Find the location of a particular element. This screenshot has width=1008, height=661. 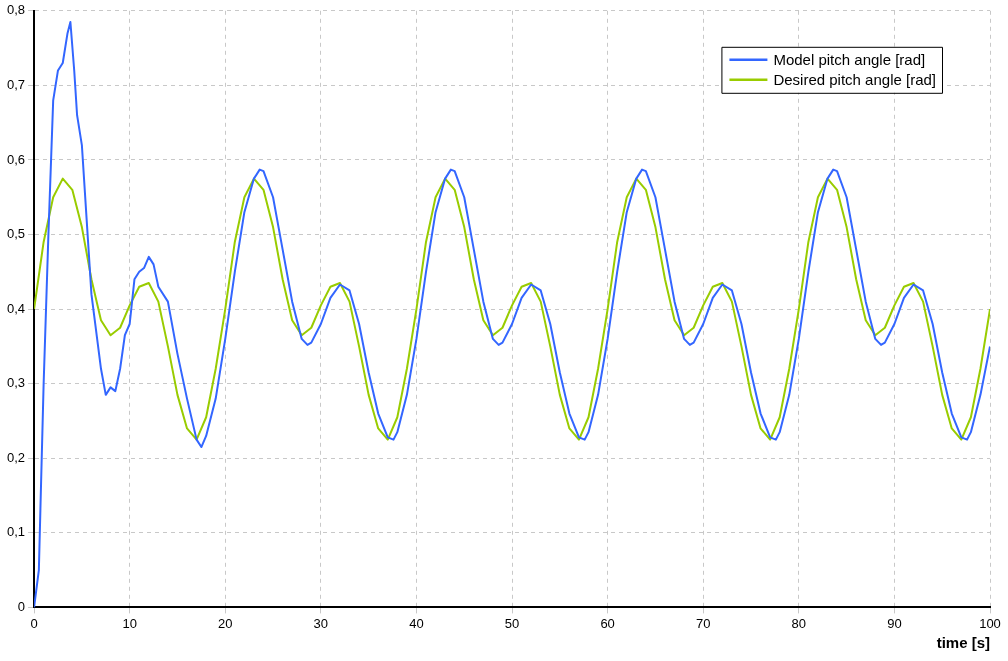

x-tick-label: 0 is located at coordinates (34, 623).